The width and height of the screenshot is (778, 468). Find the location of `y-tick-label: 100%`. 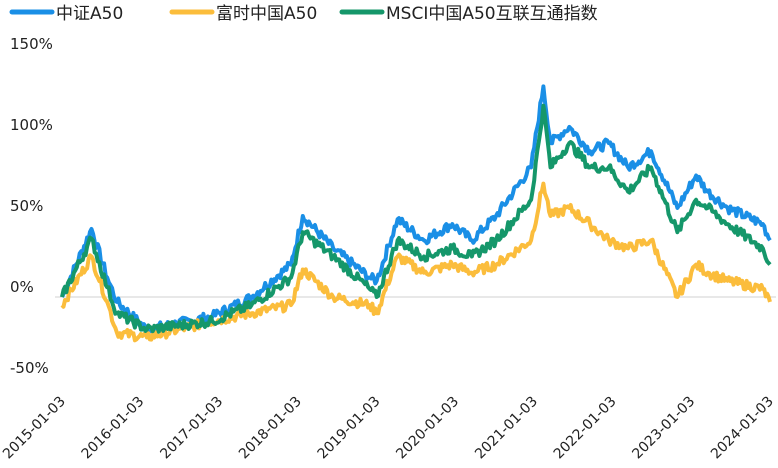

y-tick-label: 100% is located at coordinates (31, 125).